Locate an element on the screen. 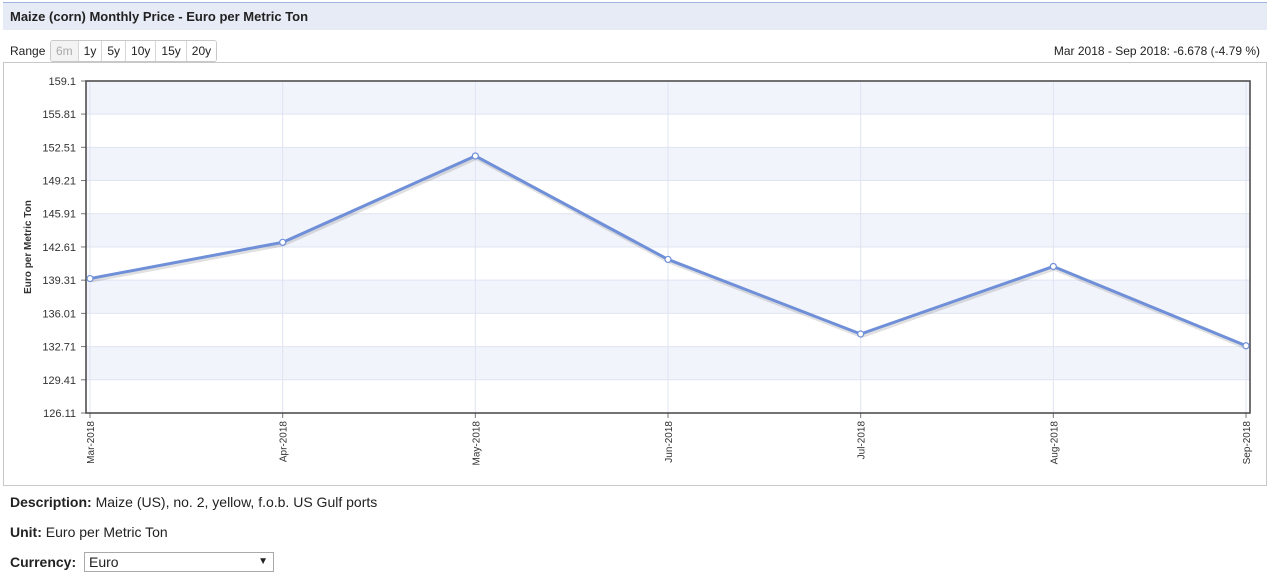 The height and width of the screenshot is (577, 1270). y-tick-label: 159.1 is located at coordinates (62, 82).